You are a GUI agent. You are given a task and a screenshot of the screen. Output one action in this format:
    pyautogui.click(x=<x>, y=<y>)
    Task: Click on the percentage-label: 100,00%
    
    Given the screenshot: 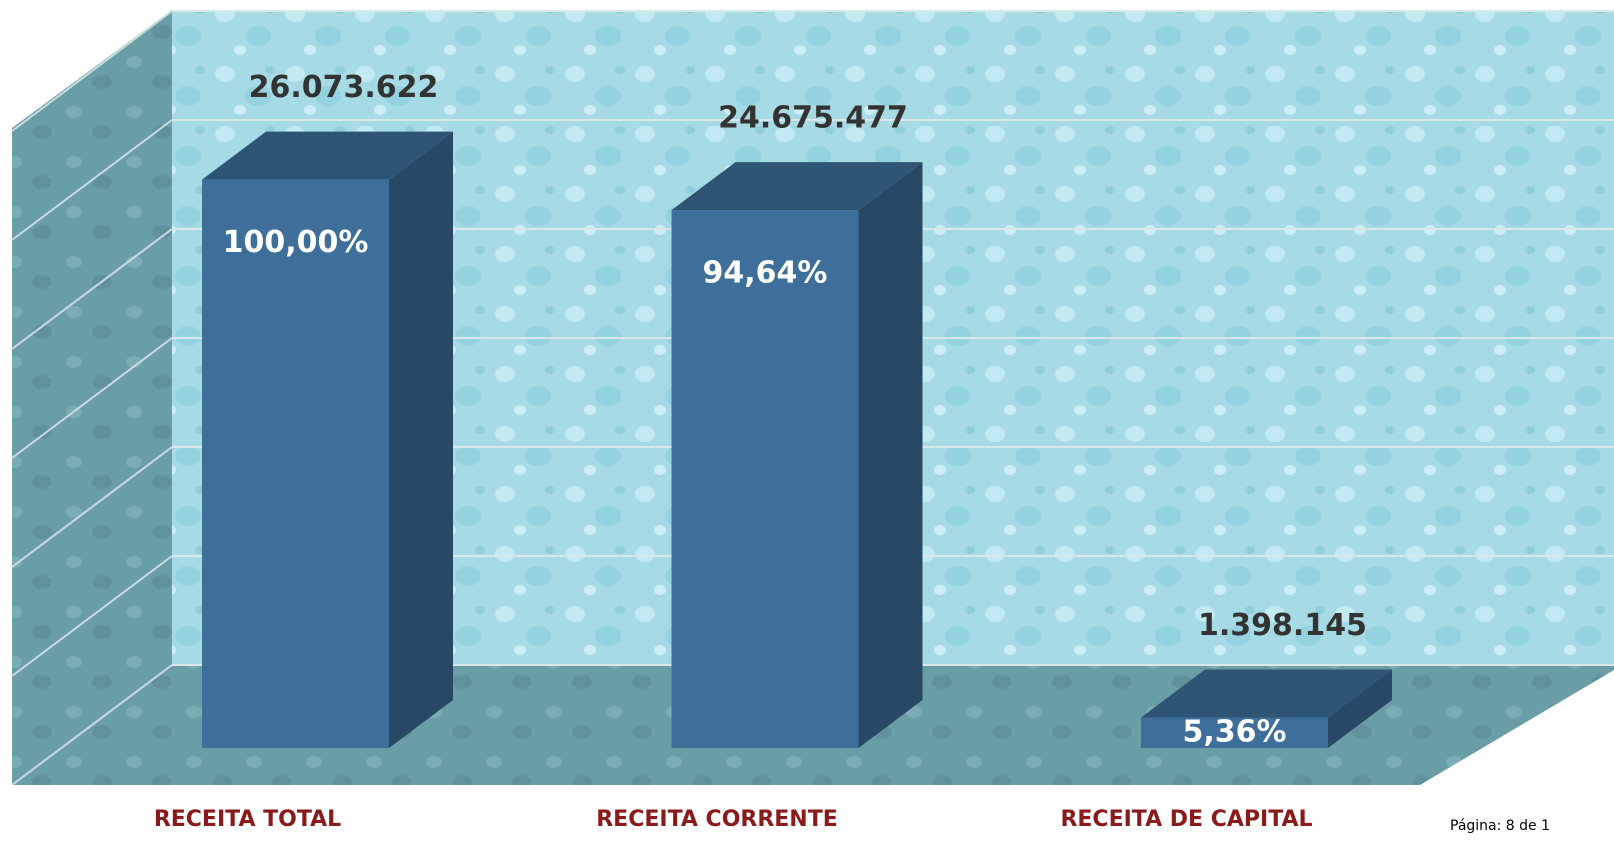 What is the action you would take?
    pyautogui.click(x=296, y=242)
    